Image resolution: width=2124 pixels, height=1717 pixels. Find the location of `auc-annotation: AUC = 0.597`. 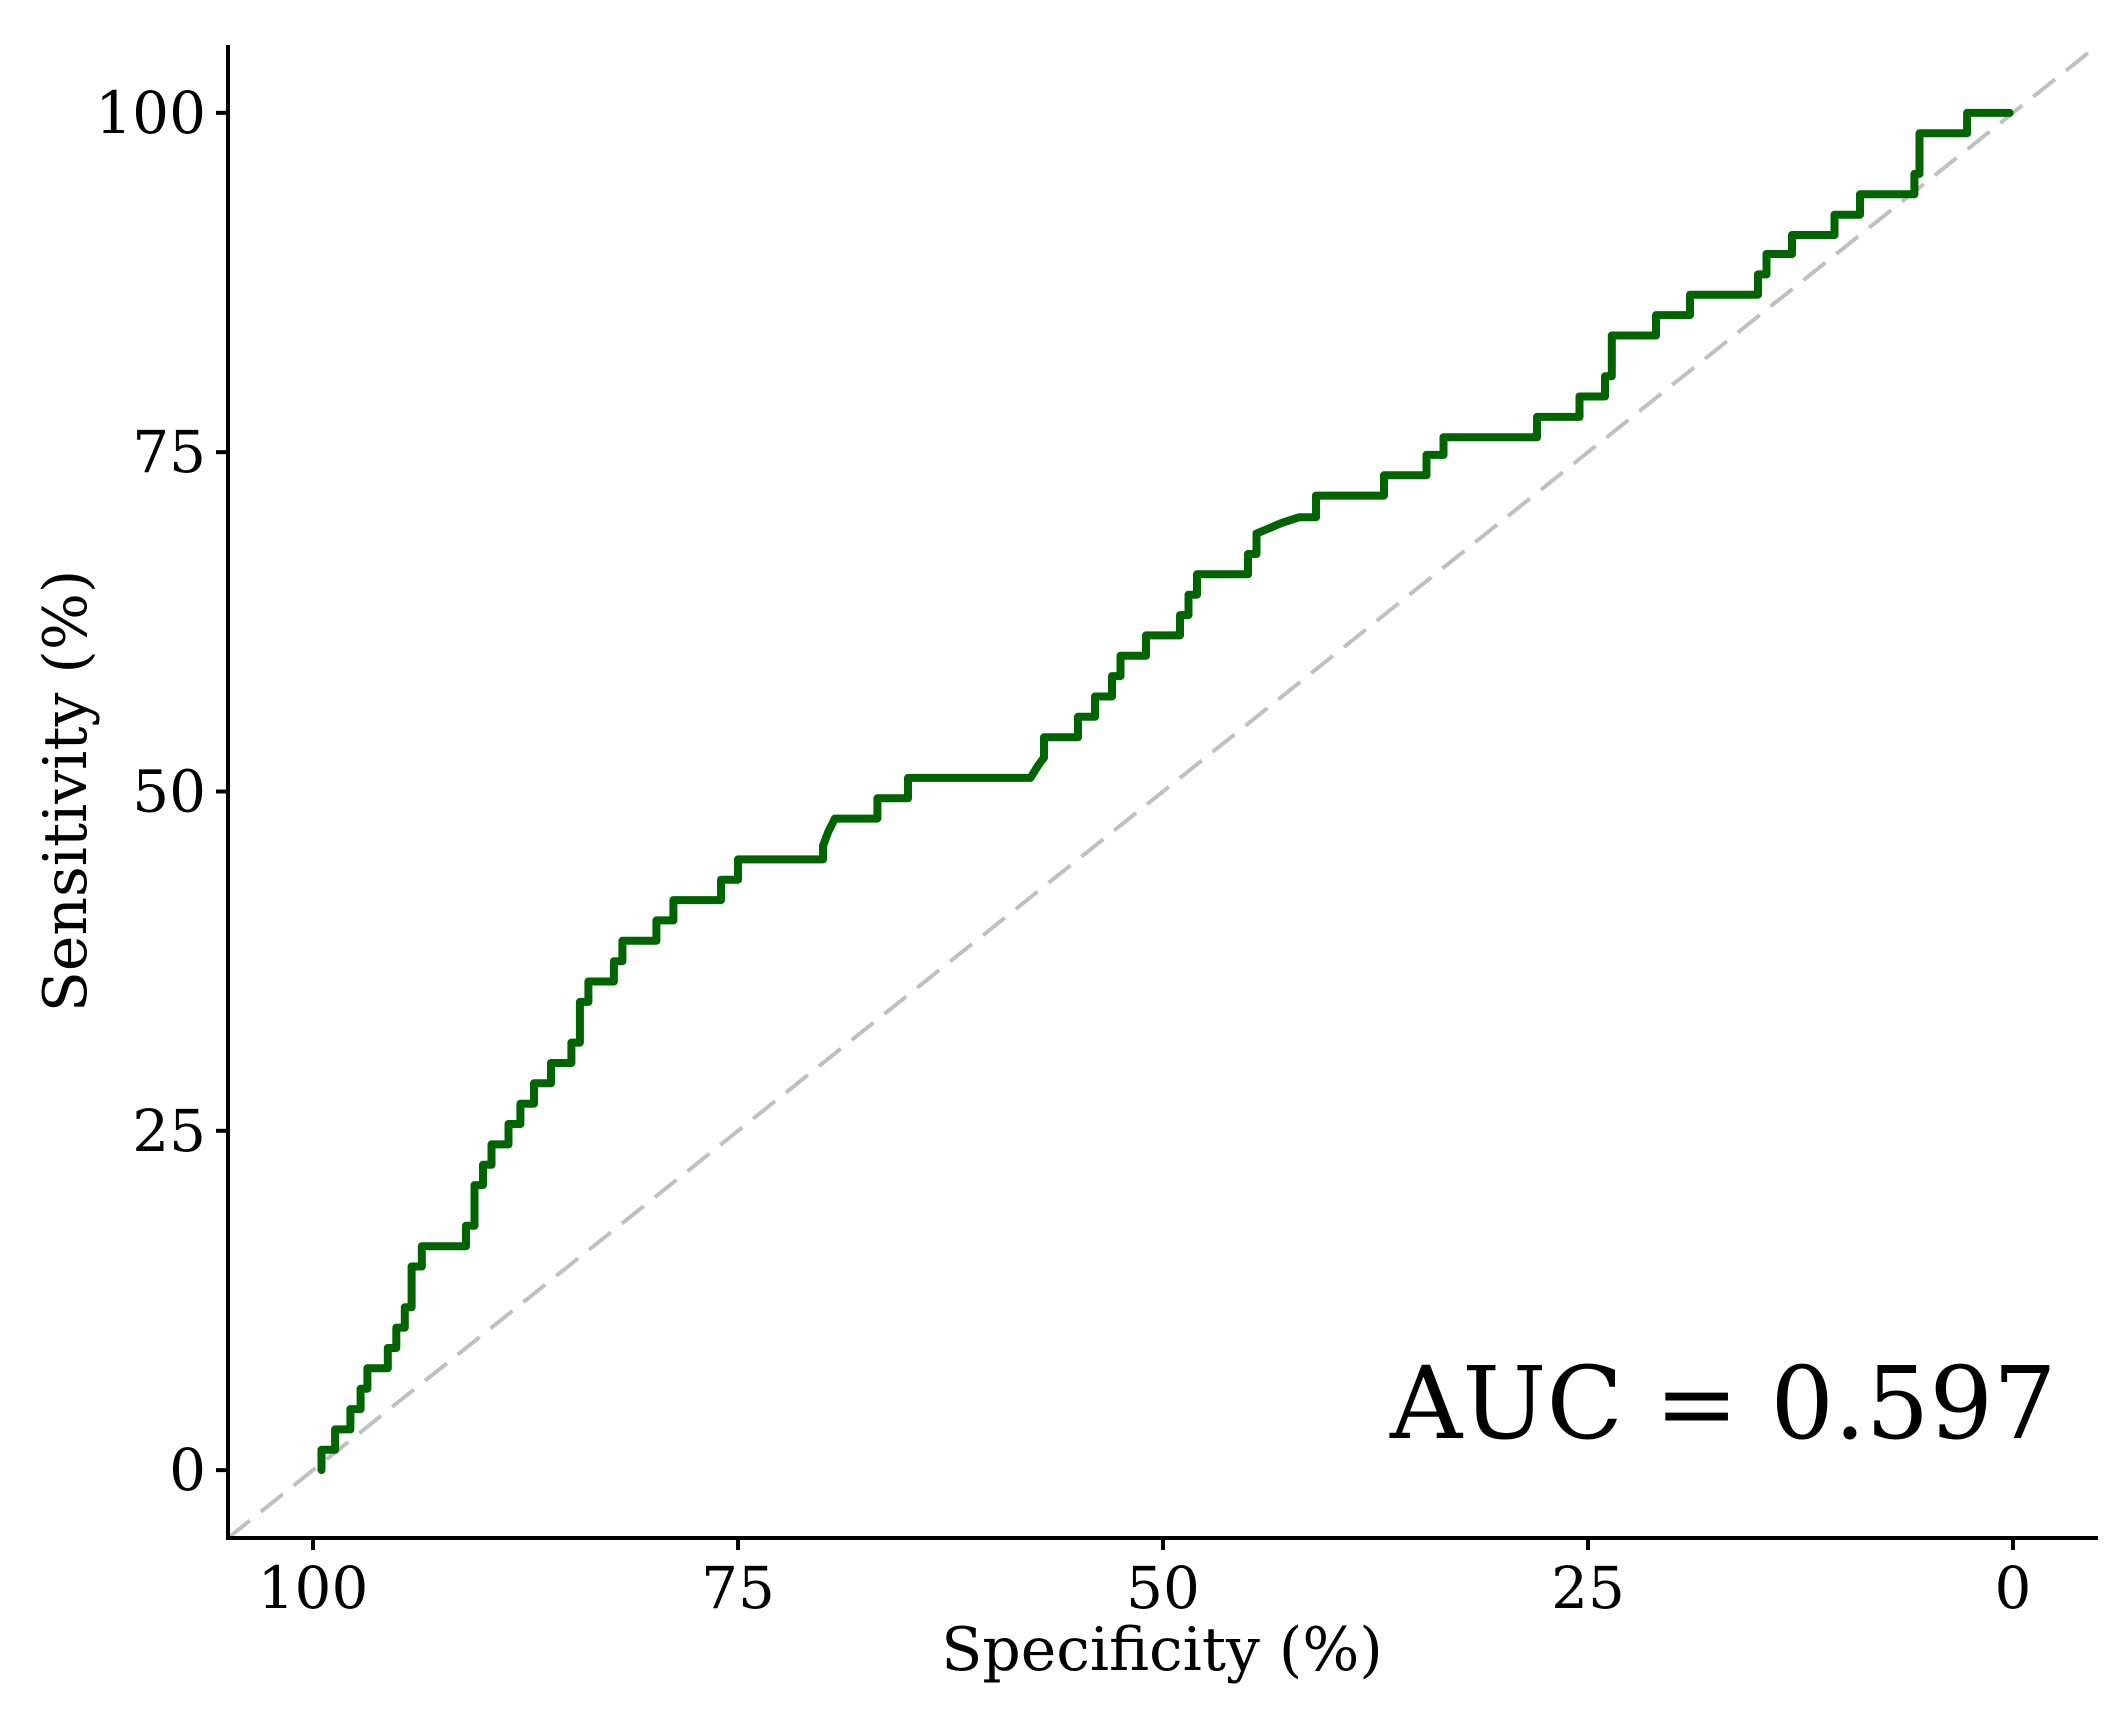

auc-annotation: AUC = 0.597 is located at coordinates (1723, 1403).